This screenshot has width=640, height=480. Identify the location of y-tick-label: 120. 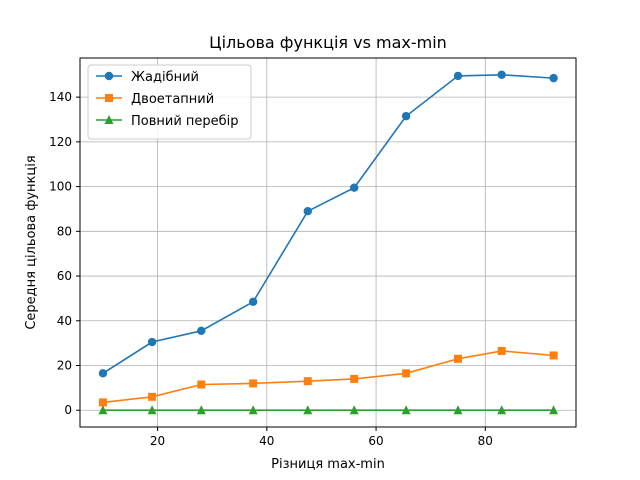
(60, 142).